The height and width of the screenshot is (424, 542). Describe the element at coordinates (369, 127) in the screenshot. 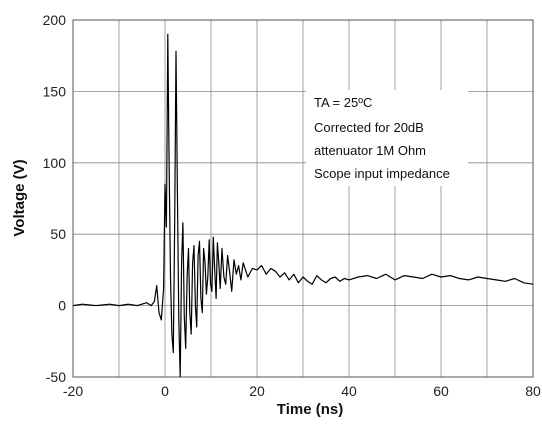

I see `annotation-line: Corrected for 20dB` at that location.